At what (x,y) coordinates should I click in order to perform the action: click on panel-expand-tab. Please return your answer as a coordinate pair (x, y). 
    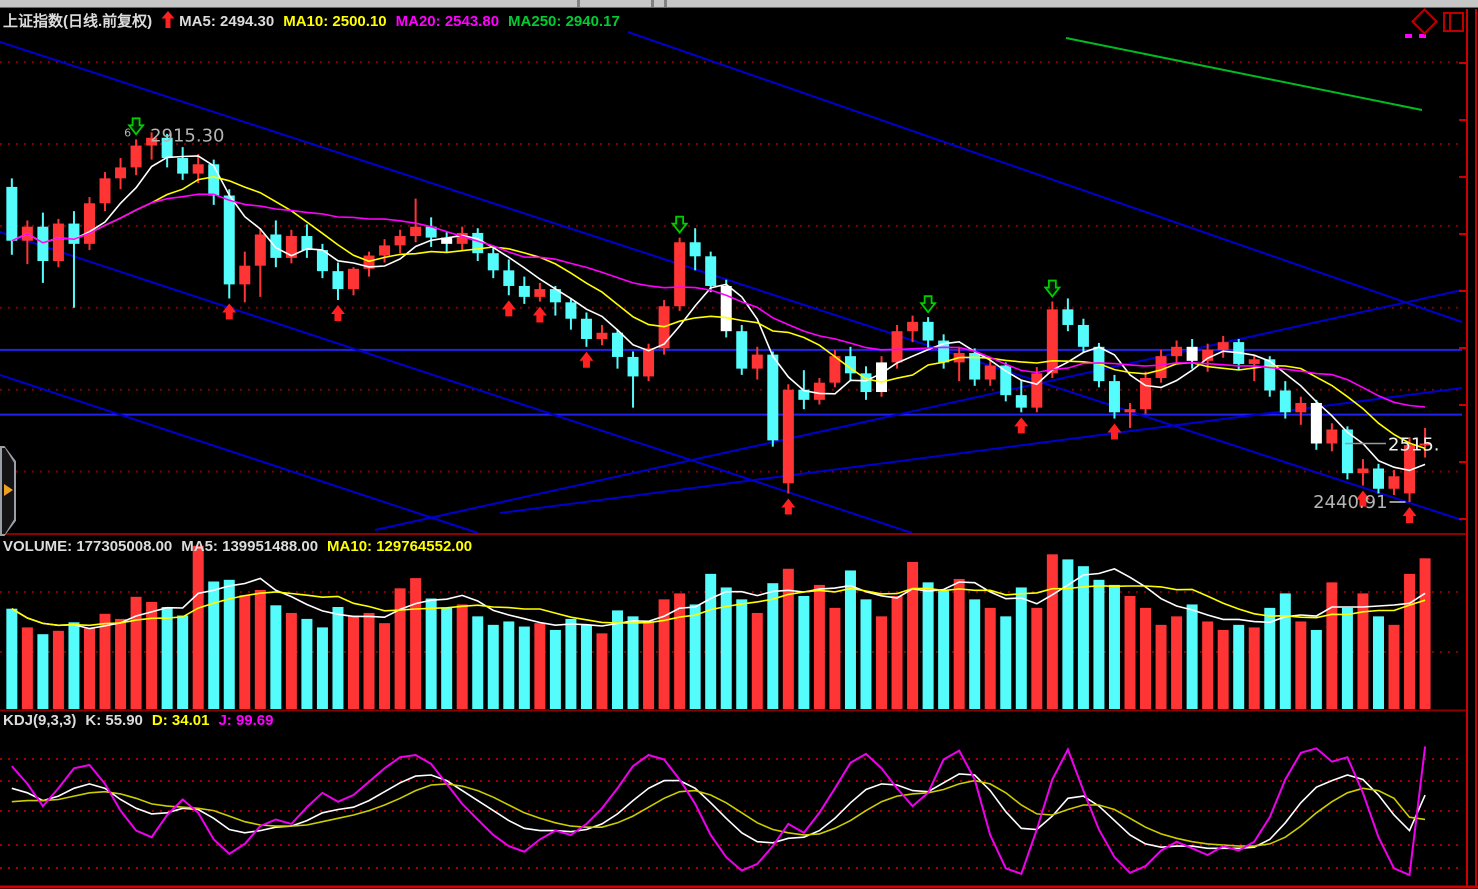
    Looking at the image, I should click on (8, 491).